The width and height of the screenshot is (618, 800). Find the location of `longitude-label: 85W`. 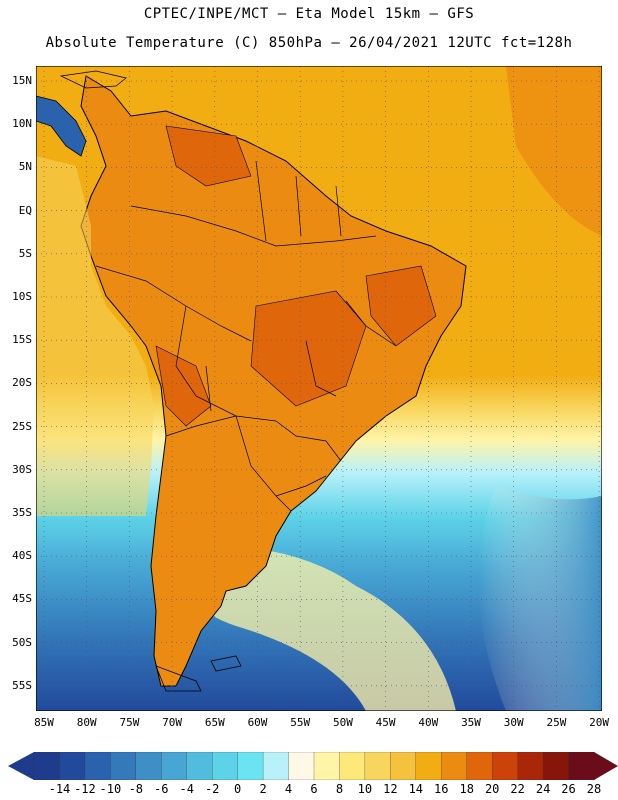

longitude-label: 85W is located at coordinates (44, 722).